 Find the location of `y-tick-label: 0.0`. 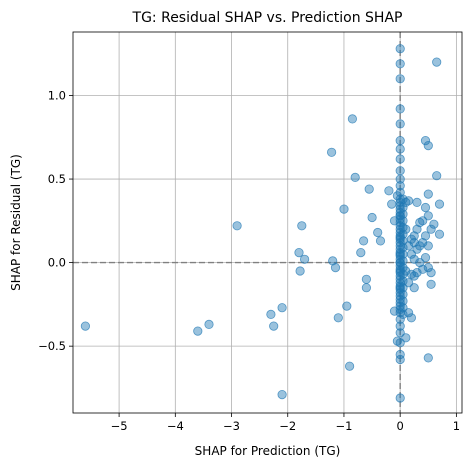

y-tick-label: 0.0 is located at coordinates (57, 263).